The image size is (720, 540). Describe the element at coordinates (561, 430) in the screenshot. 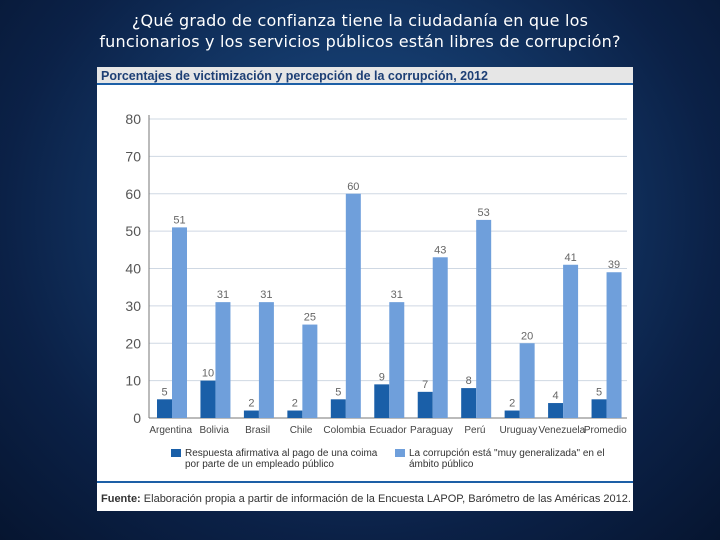

I see `x-tick-label: Venezuela` at that location.